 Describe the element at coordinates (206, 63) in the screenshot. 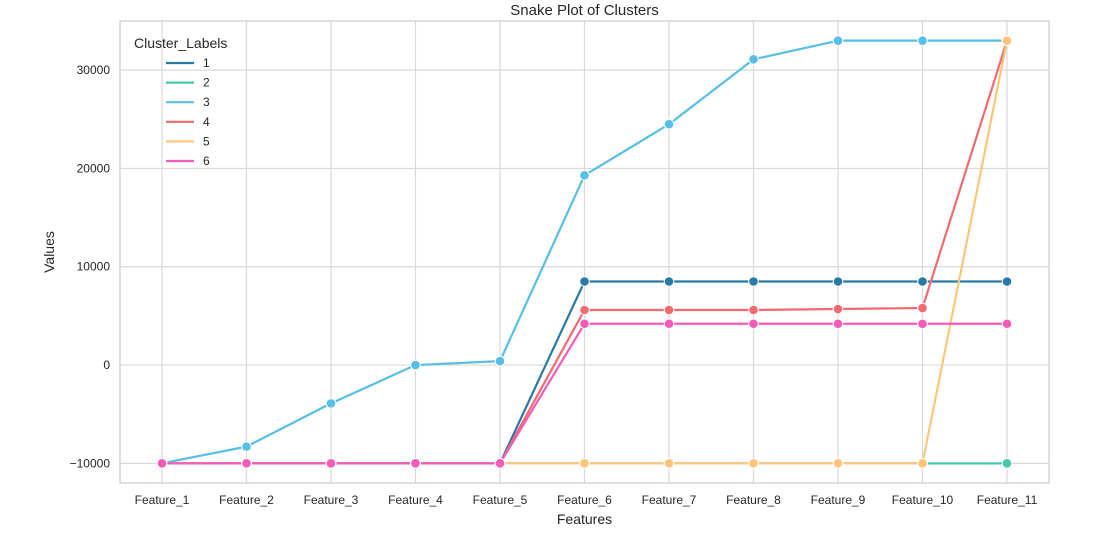

I see `legend-label-1: 1` at that location.